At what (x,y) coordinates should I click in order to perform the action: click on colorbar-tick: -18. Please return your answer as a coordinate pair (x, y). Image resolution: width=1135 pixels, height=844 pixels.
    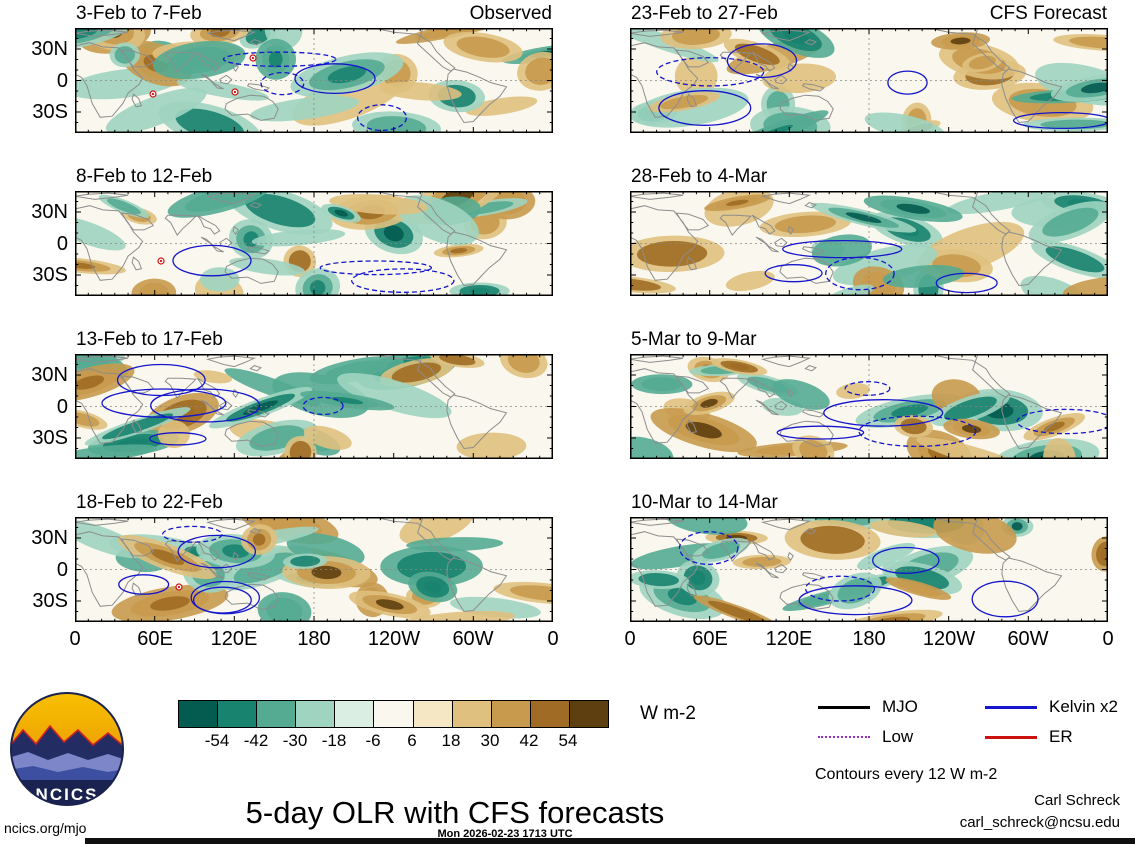
    Looking at the image, I should click on (334, 740).